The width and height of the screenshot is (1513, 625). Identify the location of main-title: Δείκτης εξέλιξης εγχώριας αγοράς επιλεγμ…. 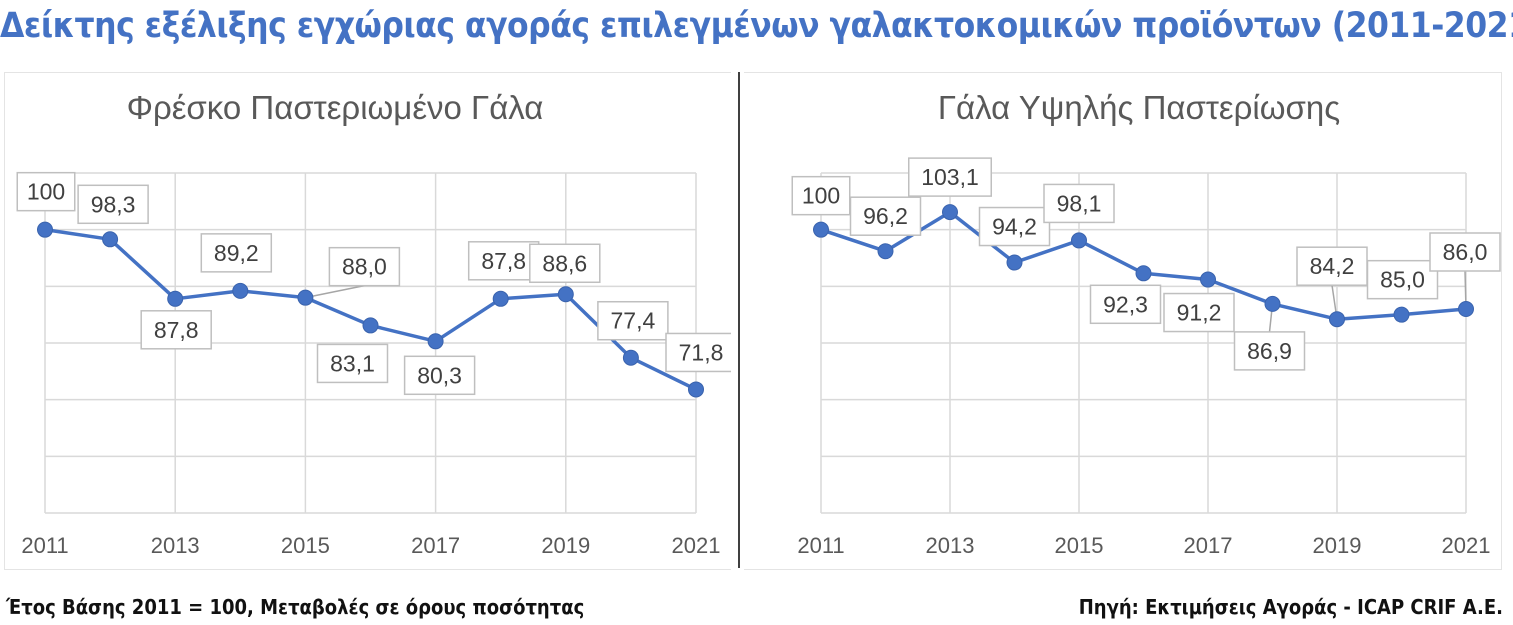
(756, 26).